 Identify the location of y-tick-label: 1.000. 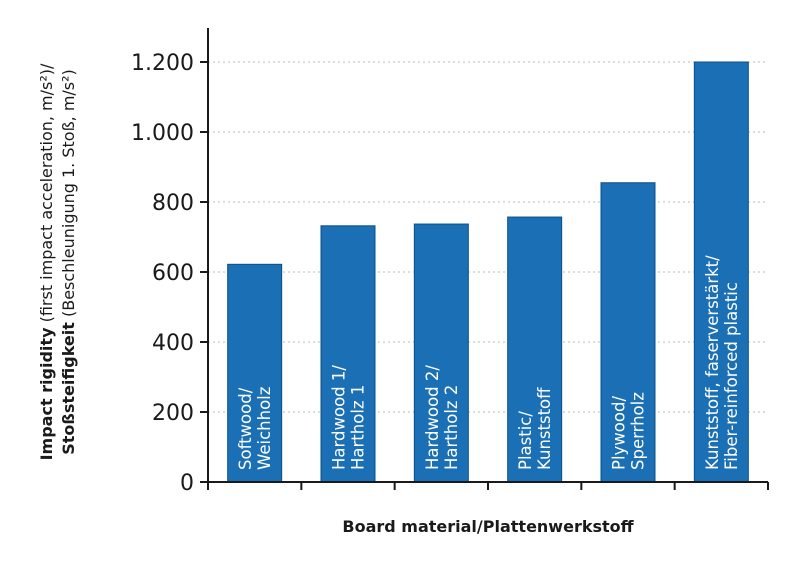
(162, 133).